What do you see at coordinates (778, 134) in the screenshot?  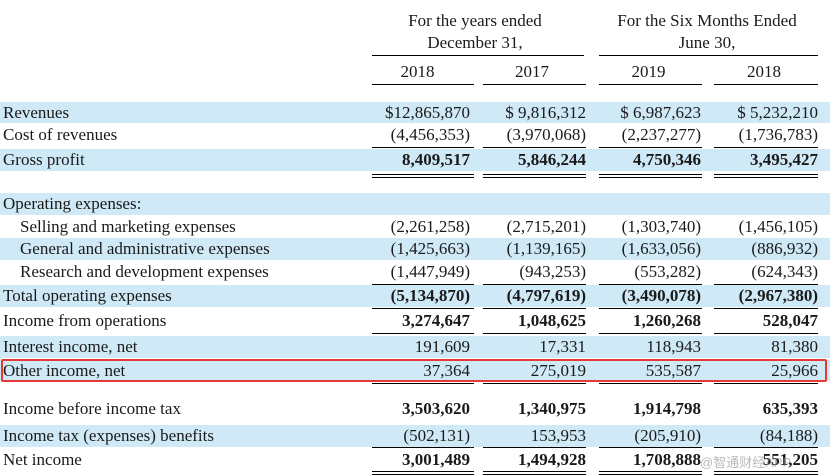 I see `cell-value: (1,736,783)` at bounding box center [778, 134].